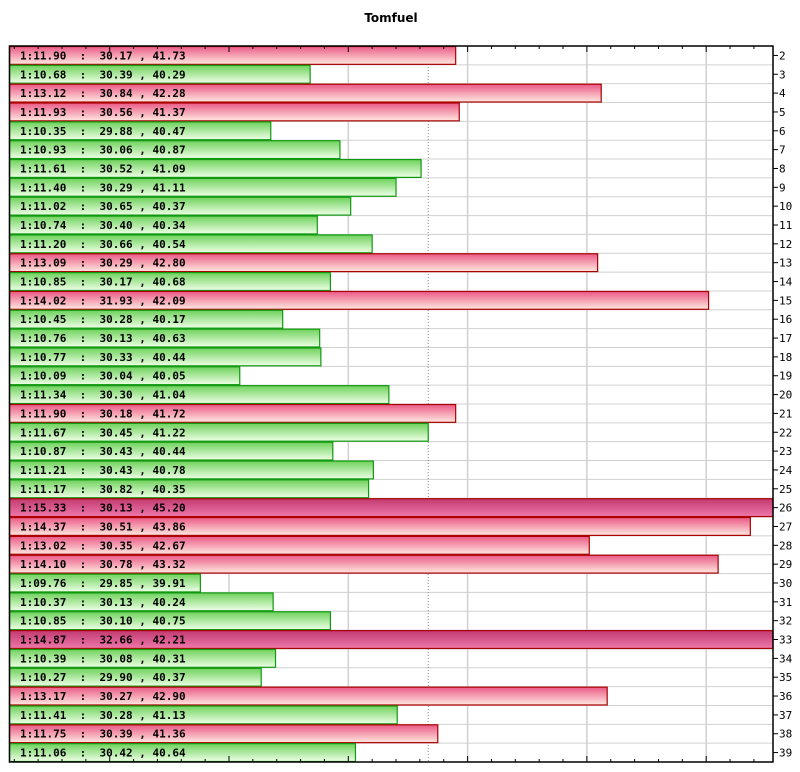 Image resolution: width=800 pixels, height=772 pixels. What do you see at coordinates (785, 526) in the screenshot?
I see `y-tick-label: 27` at bounding box center [785, 526].